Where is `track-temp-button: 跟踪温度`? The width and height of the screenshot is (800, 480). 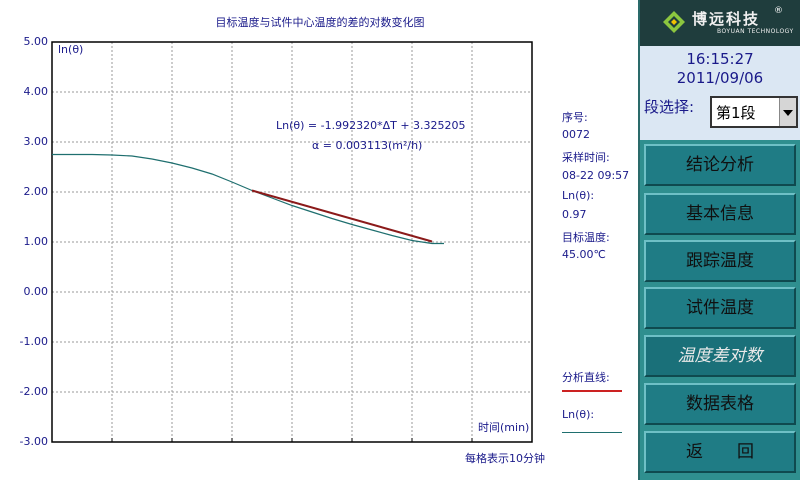
track-temp-button: 跟踪温度 is located at coordinates (720, 261).